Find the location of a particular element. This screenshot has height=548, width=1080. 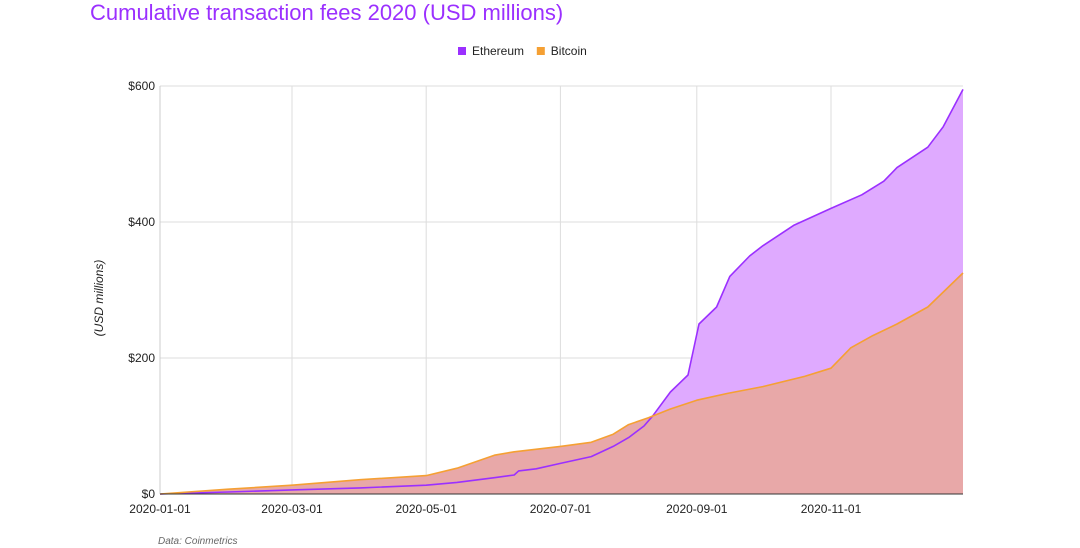

x-tick-label: 2020-03-01 is located at coordinates (292, 509).